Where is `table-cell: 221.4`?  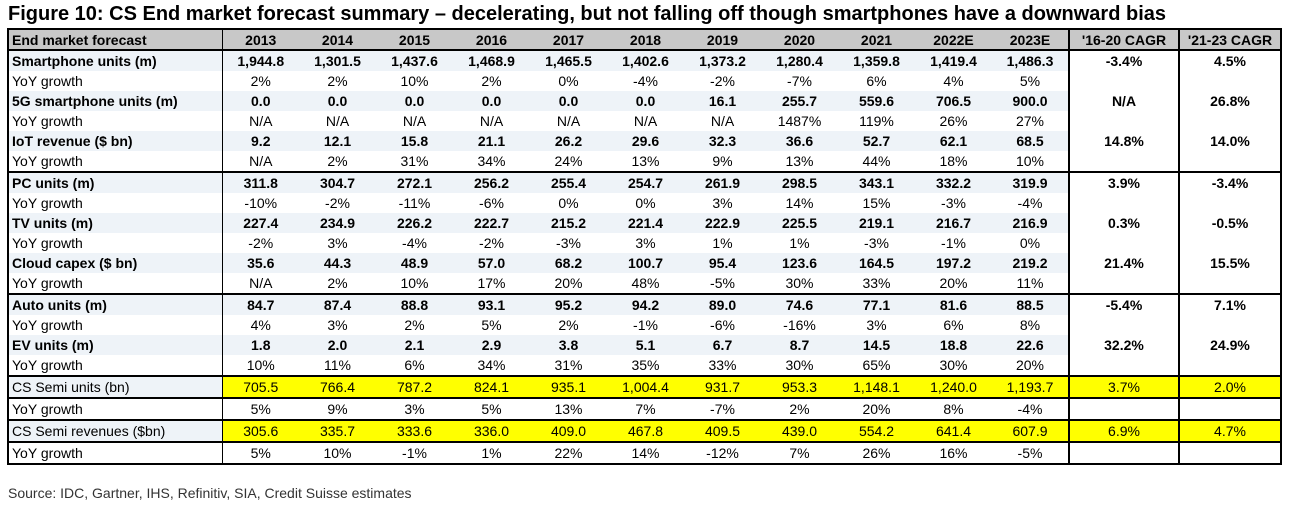
table-cell: 221.4 is located at coordinates (645, 223).